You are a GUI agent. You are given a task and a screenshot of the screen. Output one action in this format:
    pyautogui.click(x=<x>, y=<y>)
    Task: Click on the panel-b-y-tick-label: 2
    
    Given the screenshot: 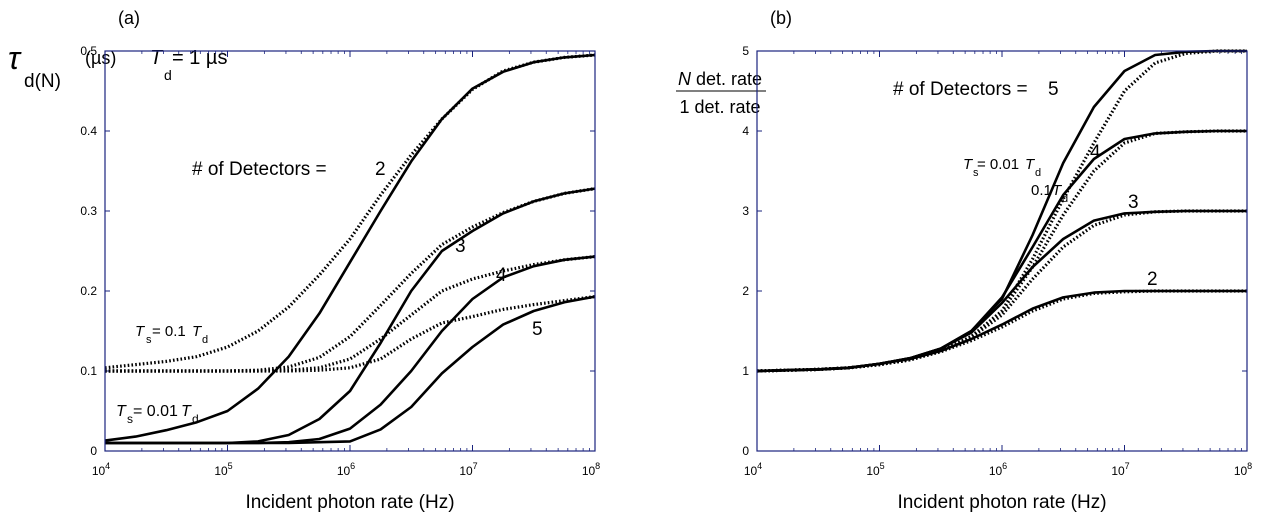 What is the action you would take?
    pyautogui.click(x=745, y=291)
    